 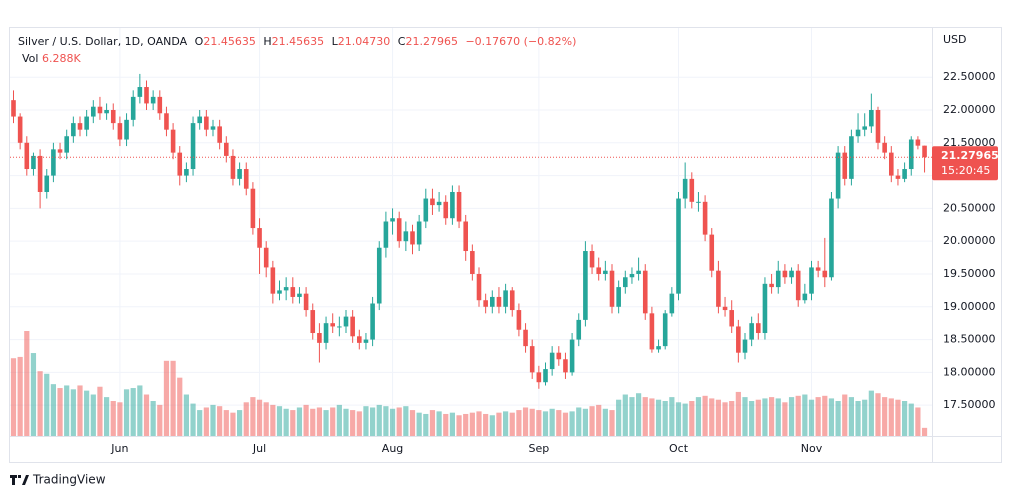 What do you see at coordinates (969, 339) in the screenshot?
I see `y-tick-label: 18.50000` at bounding box center [969, 339].